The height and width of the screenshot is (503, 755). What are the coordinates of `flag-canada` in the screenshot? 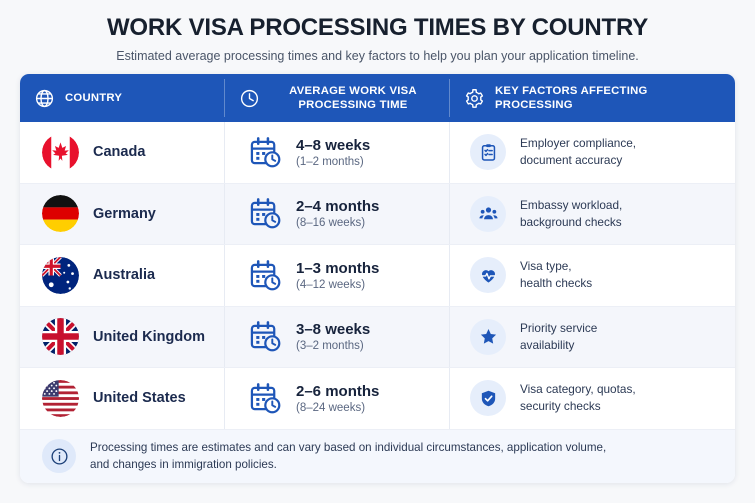 It's located at (60, 152).